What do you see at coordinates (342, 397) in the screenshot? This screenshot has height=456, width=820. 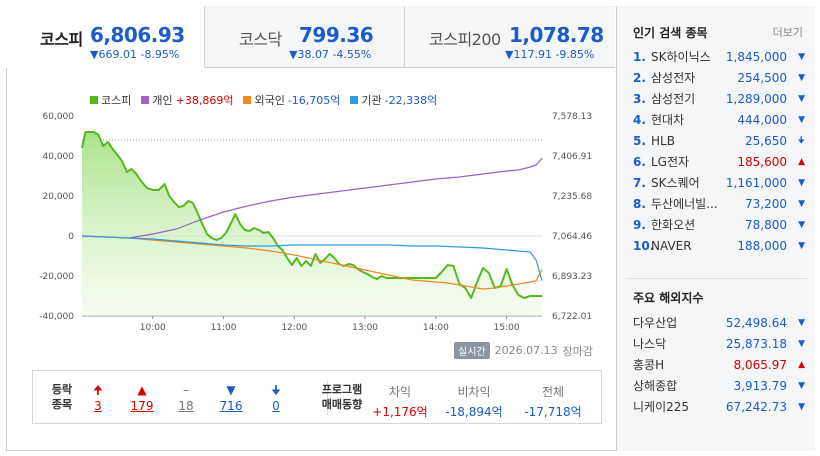 I see `program-label: 프로그램 매매동향` at bounding box center [342, 397].